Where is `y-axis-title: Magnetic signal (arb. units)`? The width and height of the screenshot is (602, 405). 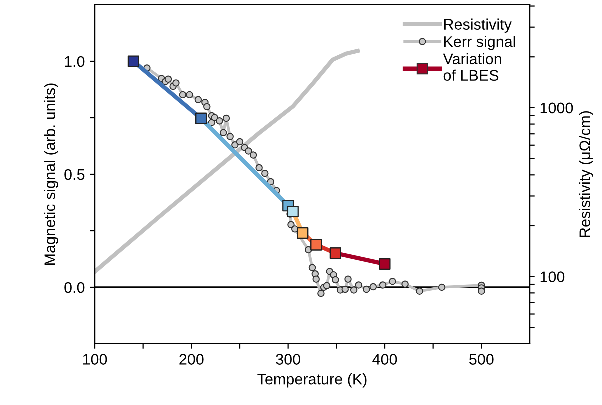
y-axis-title: Magnetic signal (arb. units) is located at coordinates (51, 174).